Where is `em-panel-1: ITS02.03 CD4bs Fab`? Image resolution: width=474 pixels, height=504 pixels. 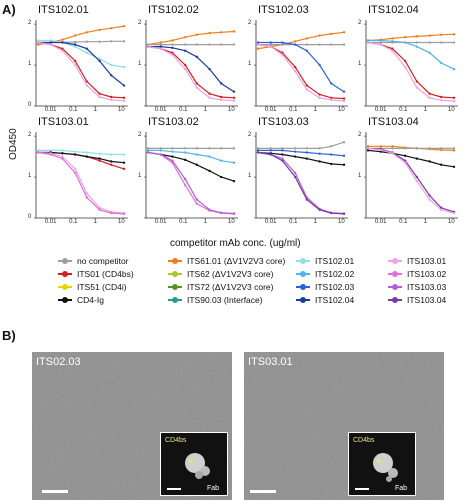 em-panel-1: ITS02.03 CD4bs Fab is located at coordinates (132, 426).